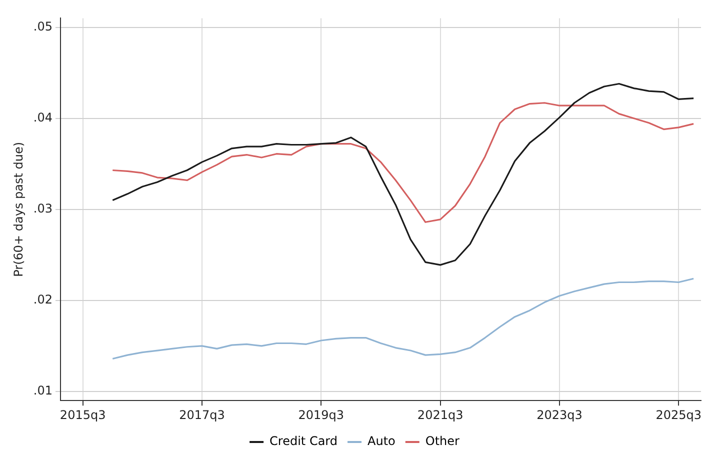 The height and width of the screenshot is (466, 723). What do you see at coordinates (382, 441) in the screenshot?
I see `legend-label: Auto` at bounding box center [382, 441].